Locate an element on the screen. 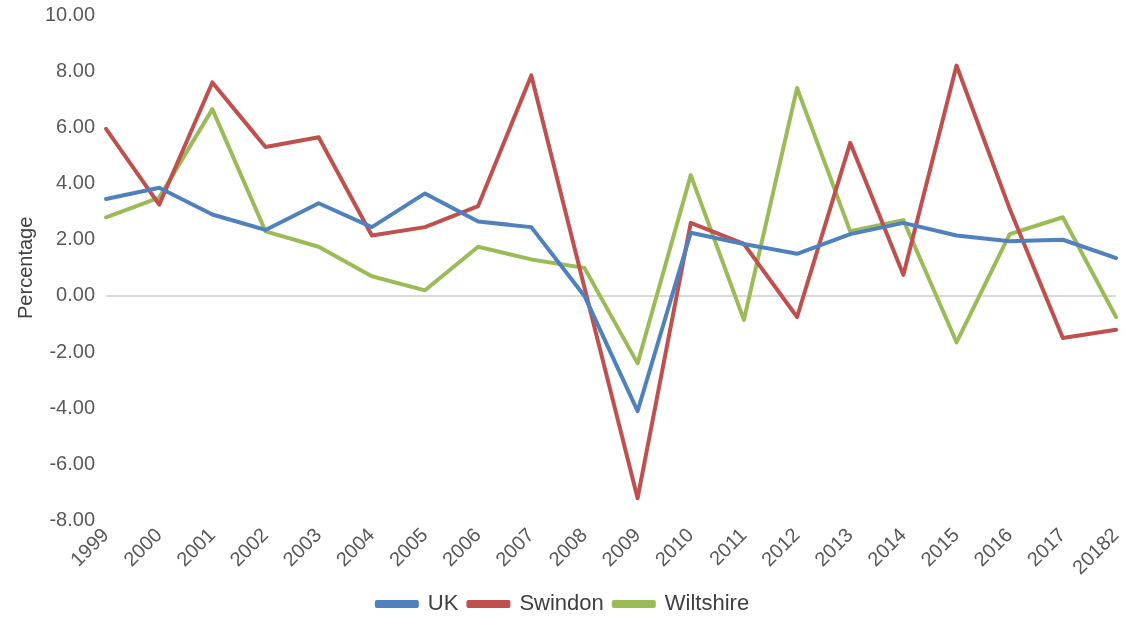 This screenshot has width=1136, height=625. y-axis-title: Percentage is located at coordinates (24, 267).